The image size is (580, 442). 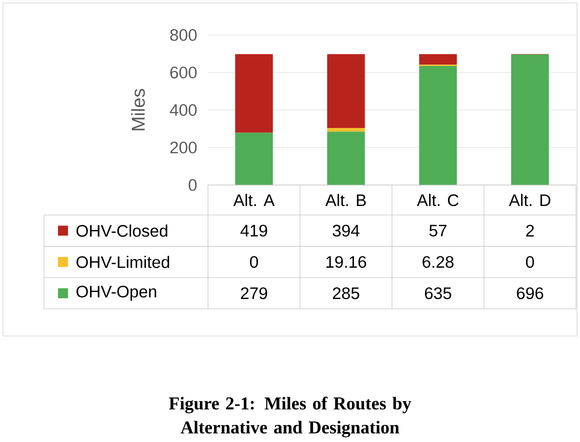 I want to click on data-label: 2, so click(x=530, y=230).